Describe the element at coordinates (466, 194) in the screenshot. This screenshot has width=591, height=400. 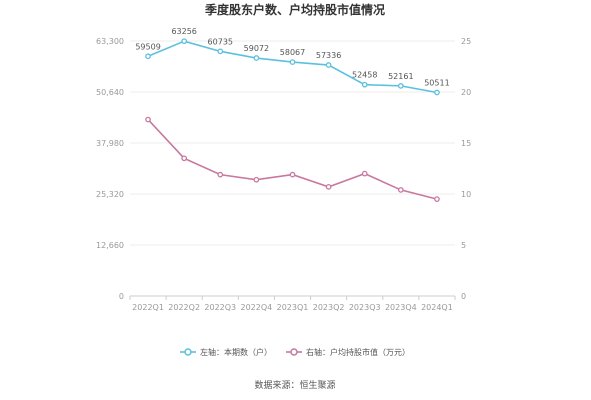
I see `right-tick-label: 10` at that location.